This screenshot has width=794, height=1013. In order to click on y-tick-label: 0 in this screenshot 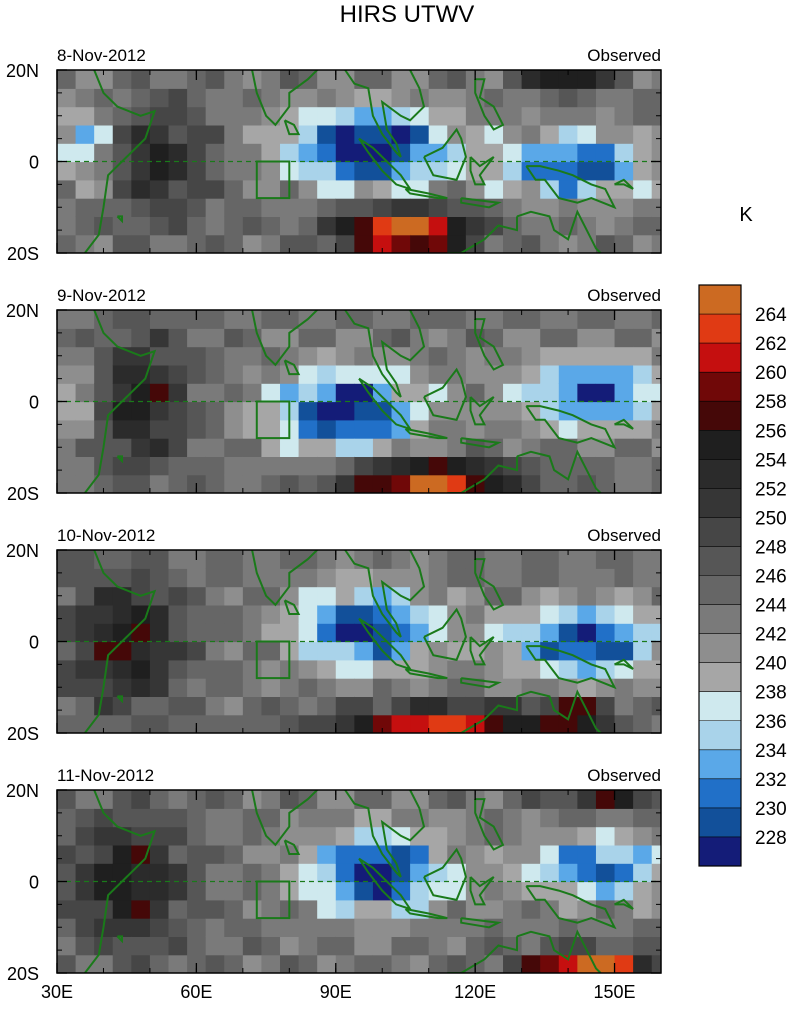, I will do `click(34, 163)`.